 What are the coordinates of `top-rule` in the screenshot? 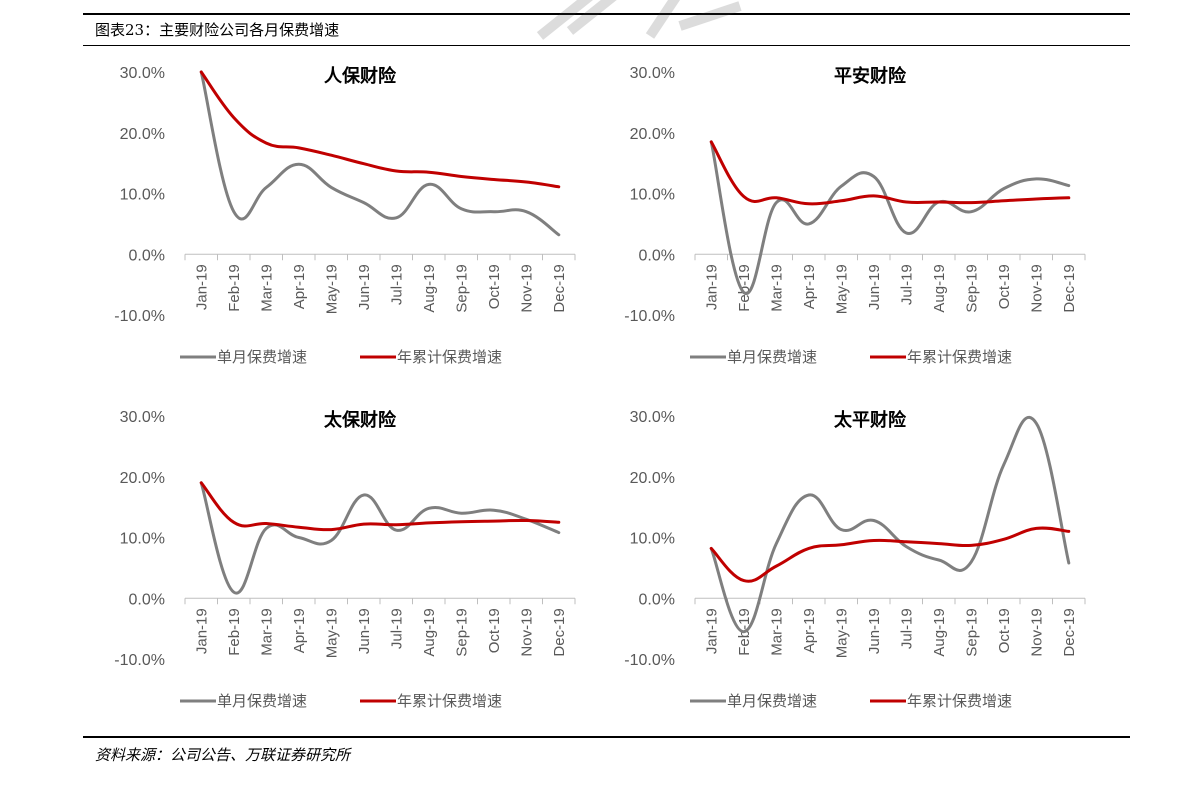 It's located at (606, 14).